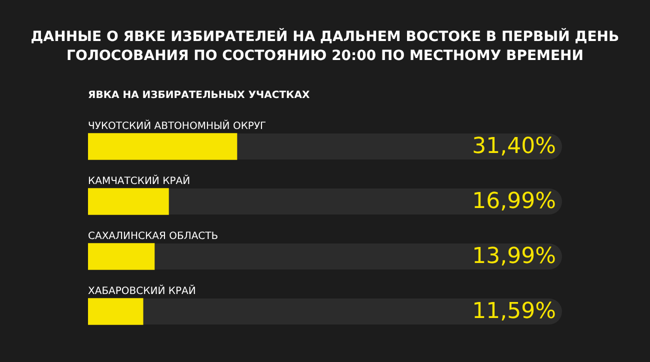  What do you see at coordinates (153, 236) in the screenshot?
I see `y-tick-label: САХАЛИНСКАЯ ОБЛАСТЬ` at bounding box center [153, 236].